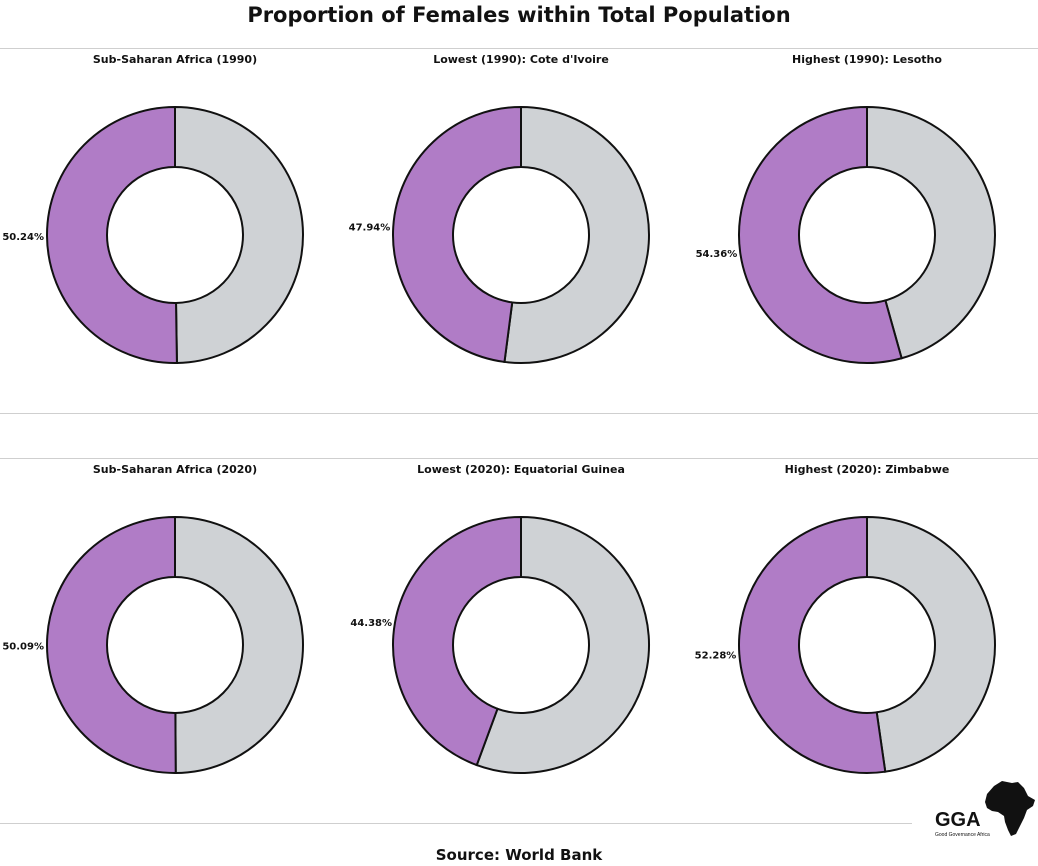  I want to click on panel-title: Highest (2020): Zimbabwe, so click(867, 469).